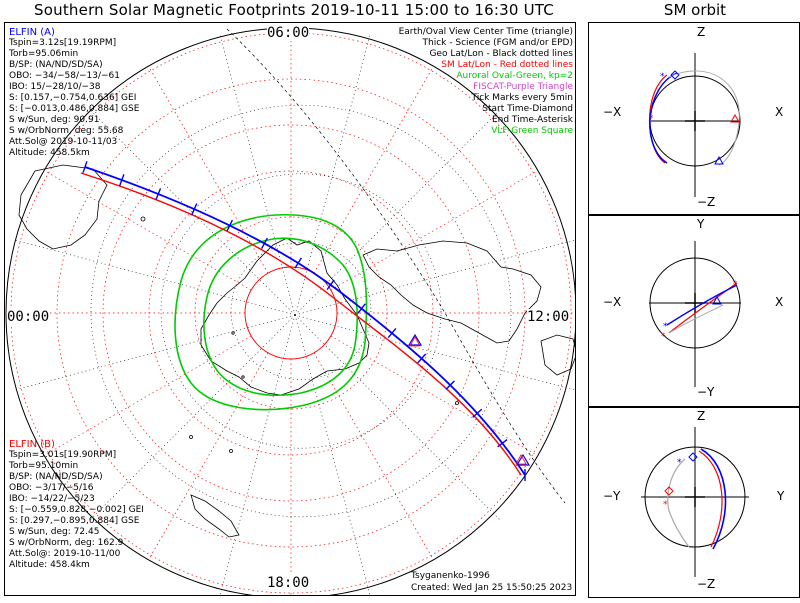 This screenshot has height=603, width=800. I want to click on mlt-label-bottom: 18:00, so click(288, 583).